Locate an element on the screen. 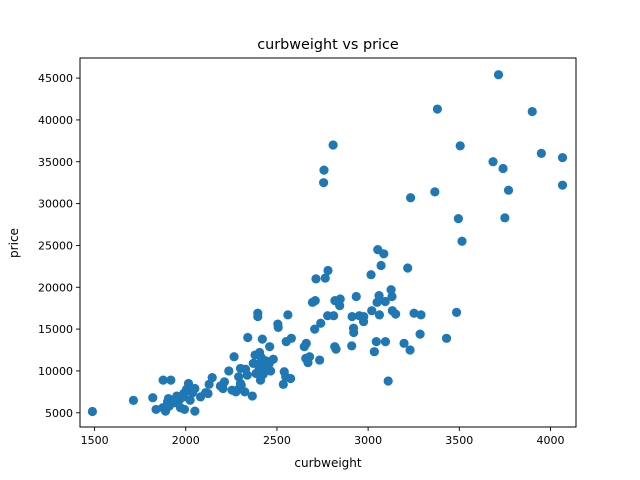 The height and width of the screenshot is (480, 640). y-tick-label: 5000 is located at coordinates (59, 413).